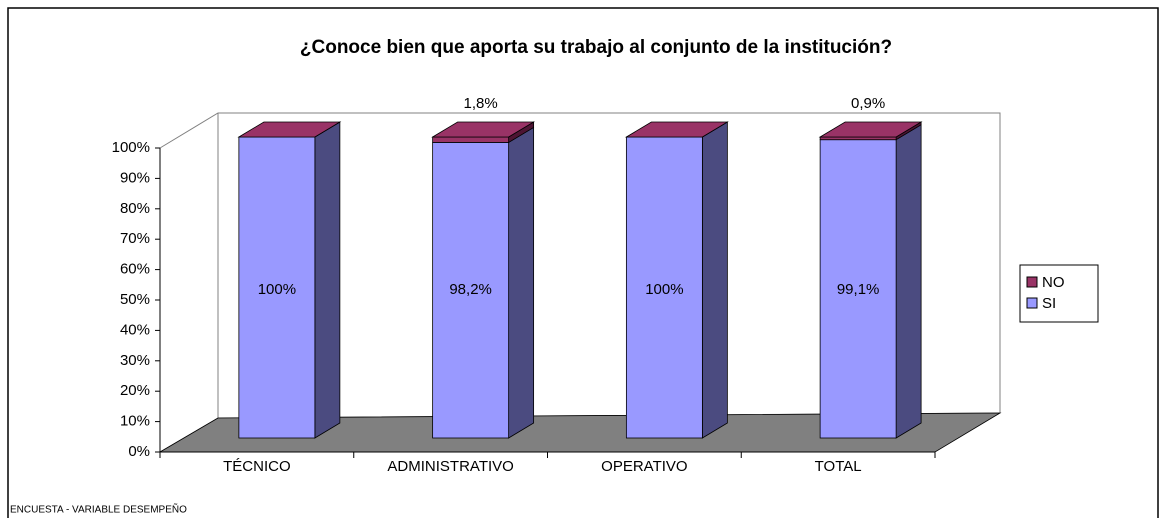 This screenshot has height=518, width=1163. Describe the element at coordinates (257, 466) in the screenshot. I see `x-tick-label: TÉCNICO` at that location.